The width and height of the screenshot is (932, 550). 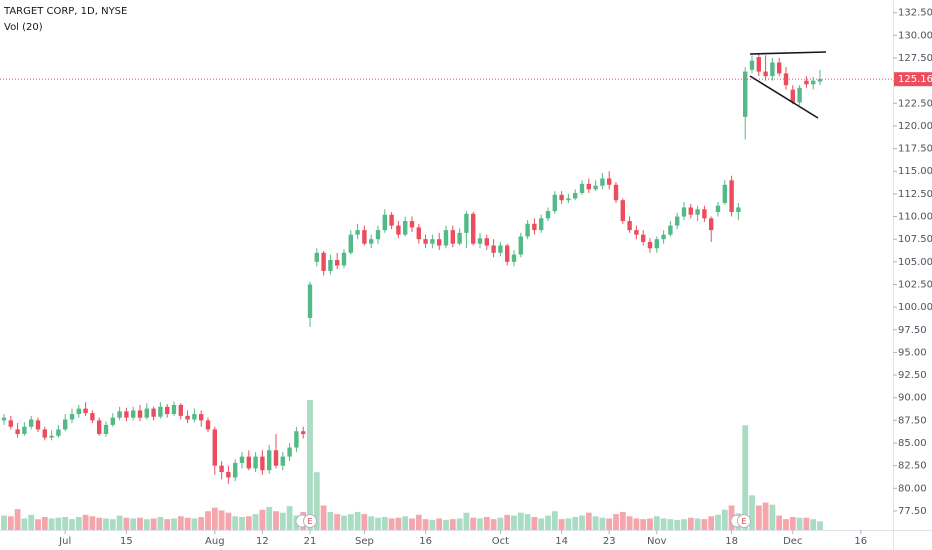 I want to click on y-tick-label: 85.00, so click(x=912, y=443).